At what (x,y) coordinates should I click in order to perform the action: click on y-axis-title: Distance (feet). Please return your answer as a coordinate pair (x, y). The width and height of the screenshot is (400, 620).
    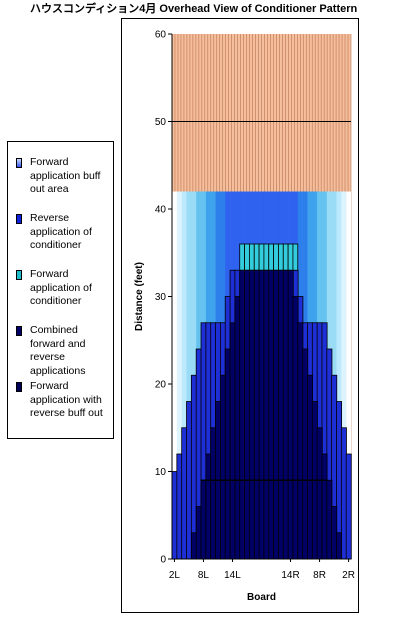
    Looking at the image, I should click on (139, 296).